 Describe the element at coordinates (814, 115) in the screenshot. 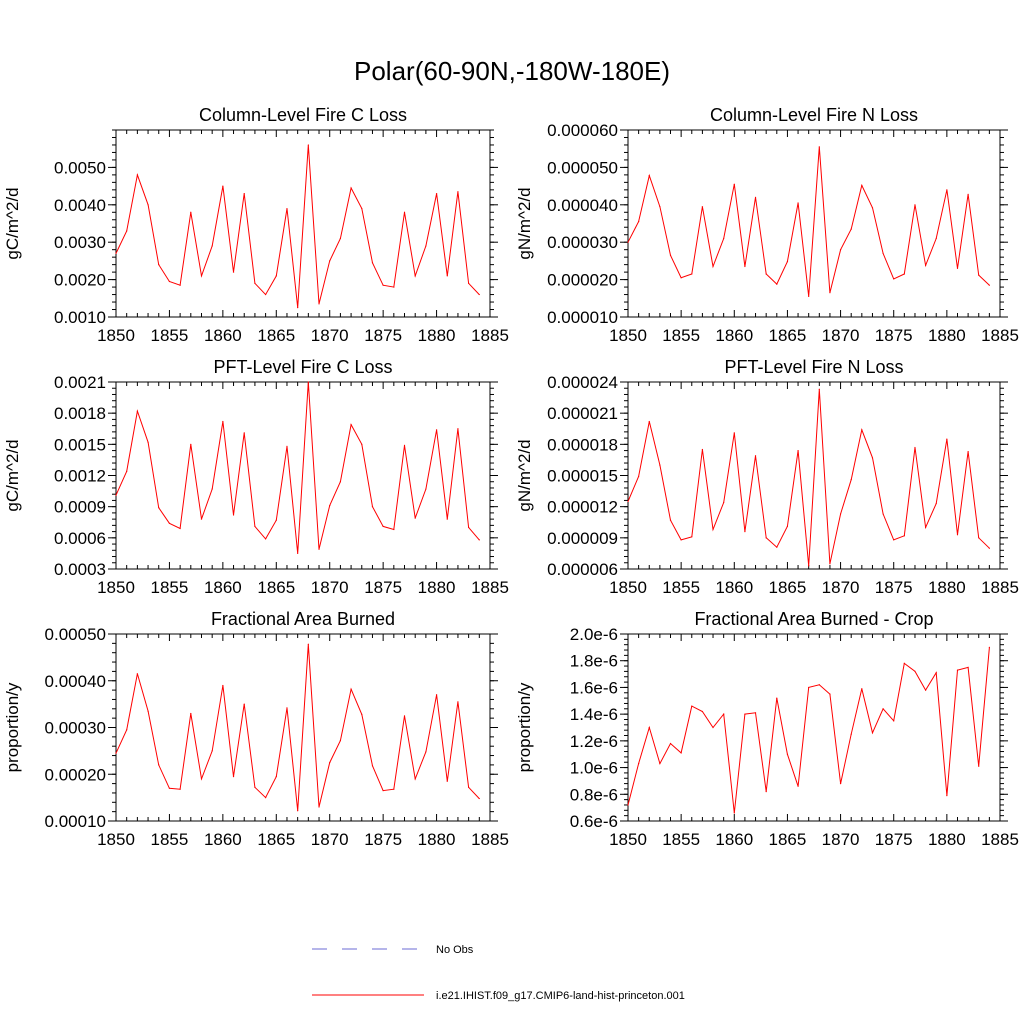

I see `chart-title: Column-Level Fire N Loss` at that location.